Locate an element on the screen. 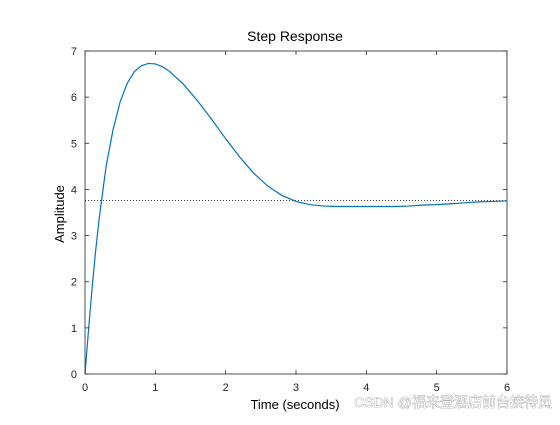  x-tick-label: 4 is located at coordinates (366, 388).